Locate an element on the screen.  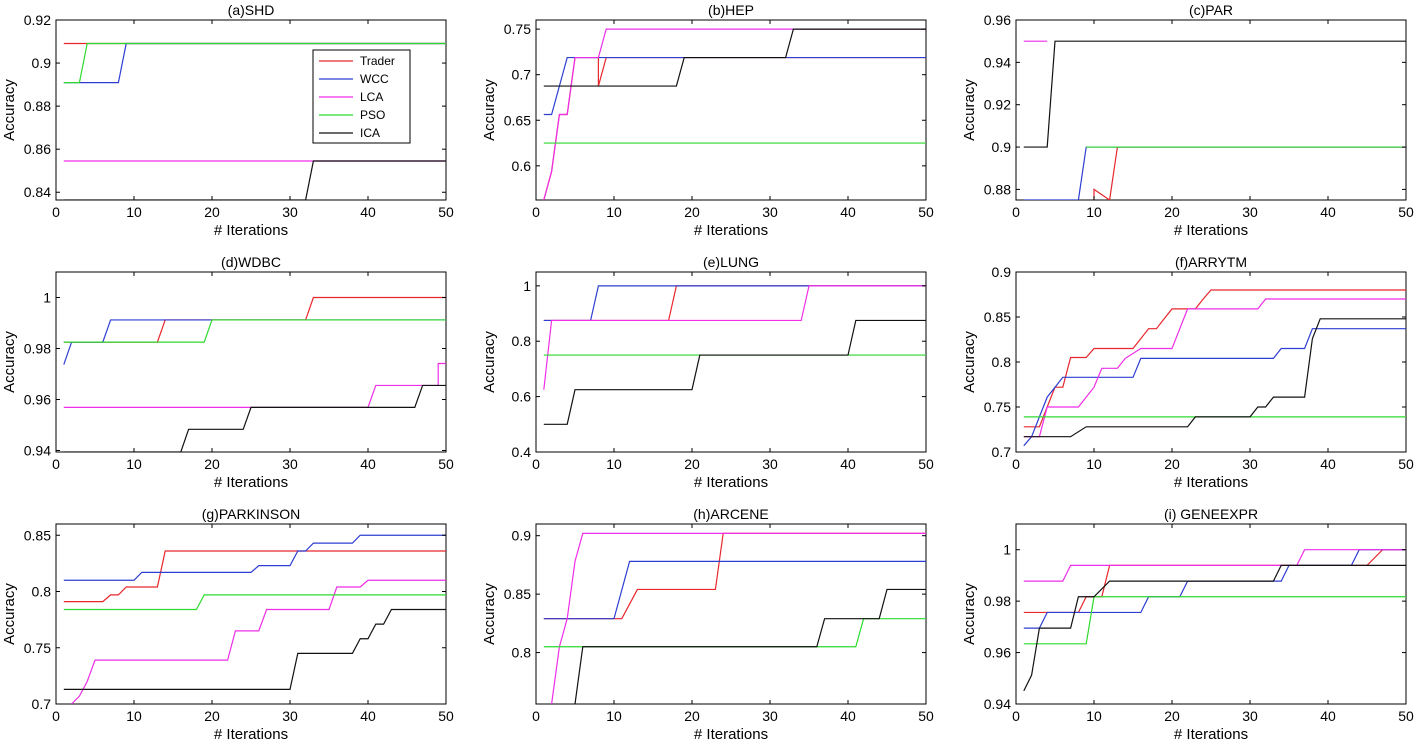
legend-label-trader: Trader is located at coordinates (377, 61).